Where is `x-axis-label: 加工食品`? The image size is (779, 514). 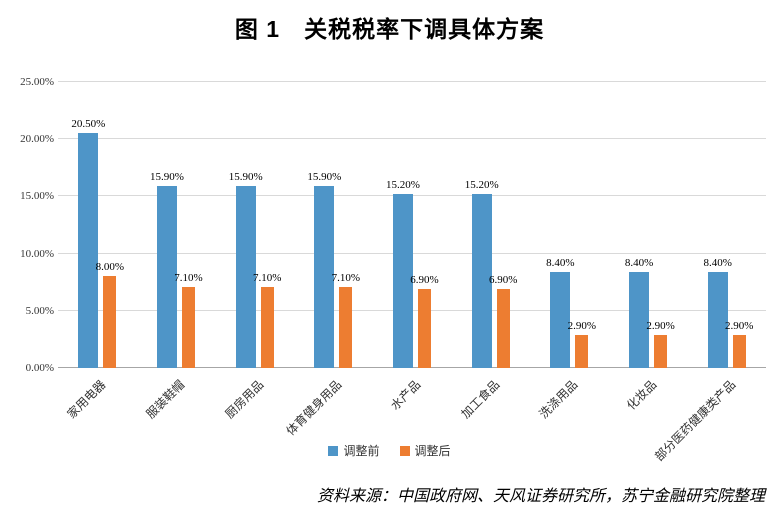 x-axis-label: 加工食品 is located at coordinates (480, 399).